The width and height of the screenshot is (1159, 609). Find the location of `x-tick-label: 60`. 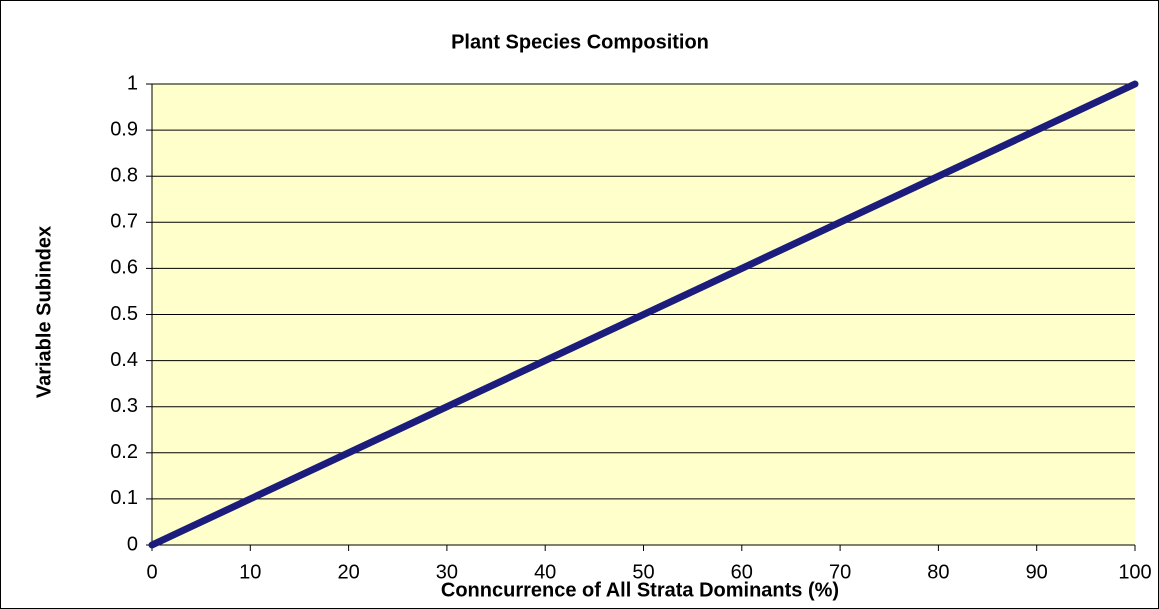

x-tick-label: 60 is located at coordinates (742, 572).